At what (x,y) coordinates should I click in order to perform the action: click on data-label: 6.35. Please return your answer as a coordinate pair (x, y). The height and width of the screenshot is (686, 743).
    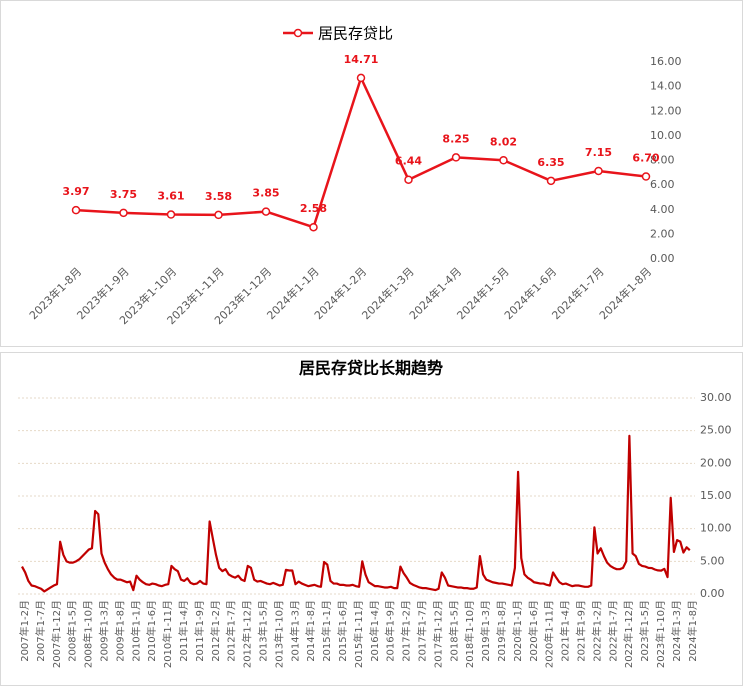
    Looking at the image, I should click on (550, 162).